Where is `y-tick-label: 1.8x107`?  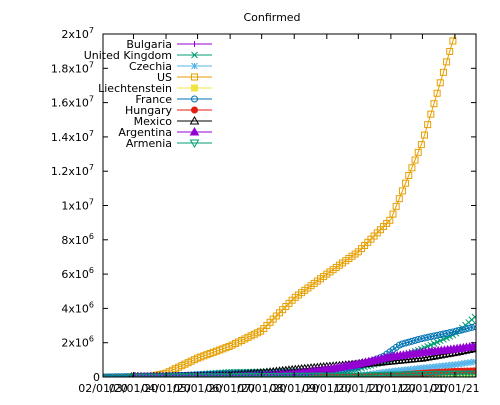 y-tick-label: 1.8x107 is located at coordinates (72, 67).